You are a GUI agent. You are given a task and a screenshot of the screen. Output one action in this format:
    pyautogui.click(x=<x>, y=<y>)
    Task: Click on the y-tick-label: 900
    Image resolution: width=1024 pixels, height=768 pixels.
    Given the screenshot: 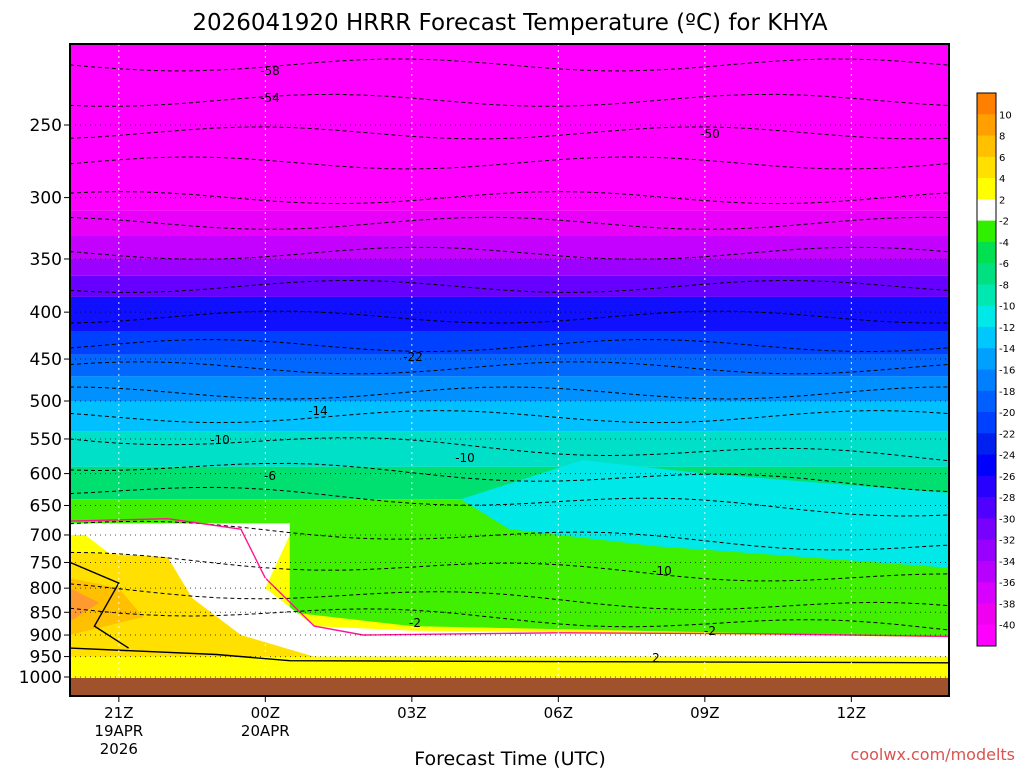 What is the action you would take?
    pyautogui.click(x=46, y=636)
    